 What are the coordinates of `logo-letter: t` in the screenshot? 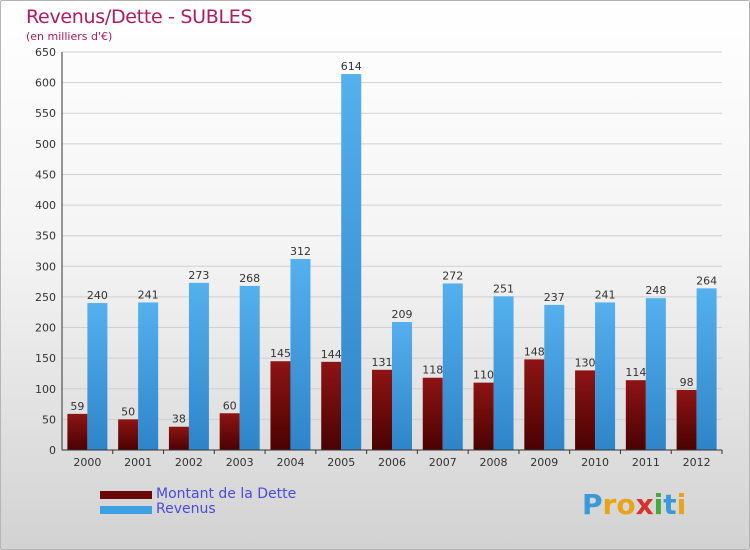 It's located at (670, 504).